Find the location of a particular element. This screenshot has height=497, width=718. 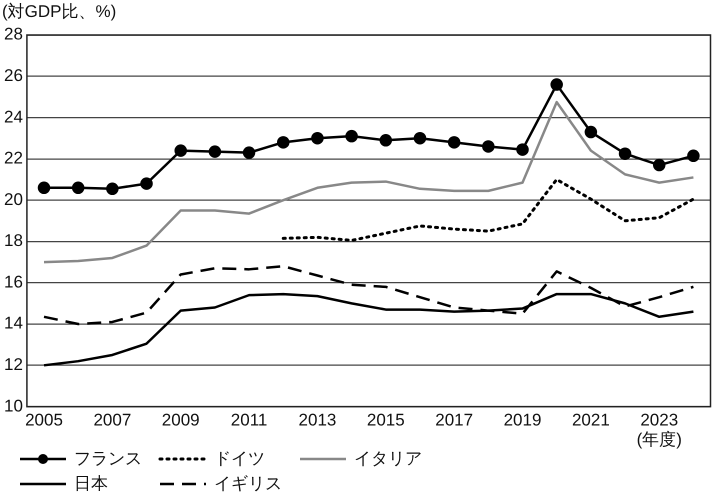

x-tick-label: 2009 is located at coordinates (181, 420).